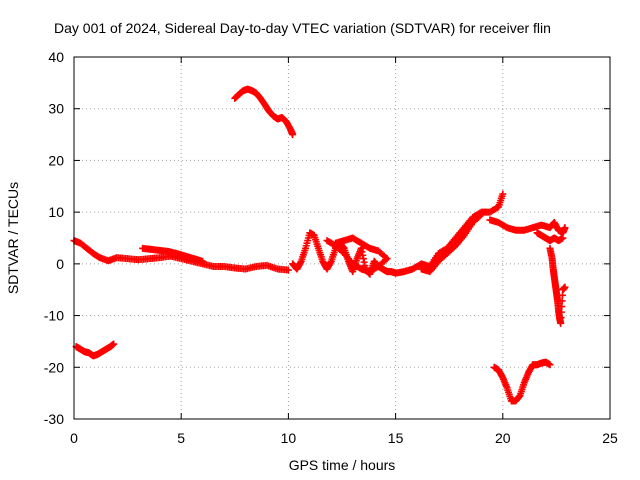 Image resolution: width=640 pixels, height=480 pixels. Describe the element at coordinates (522, 381) in the screenshot. I see `series-seg-lower-arc` at that location.